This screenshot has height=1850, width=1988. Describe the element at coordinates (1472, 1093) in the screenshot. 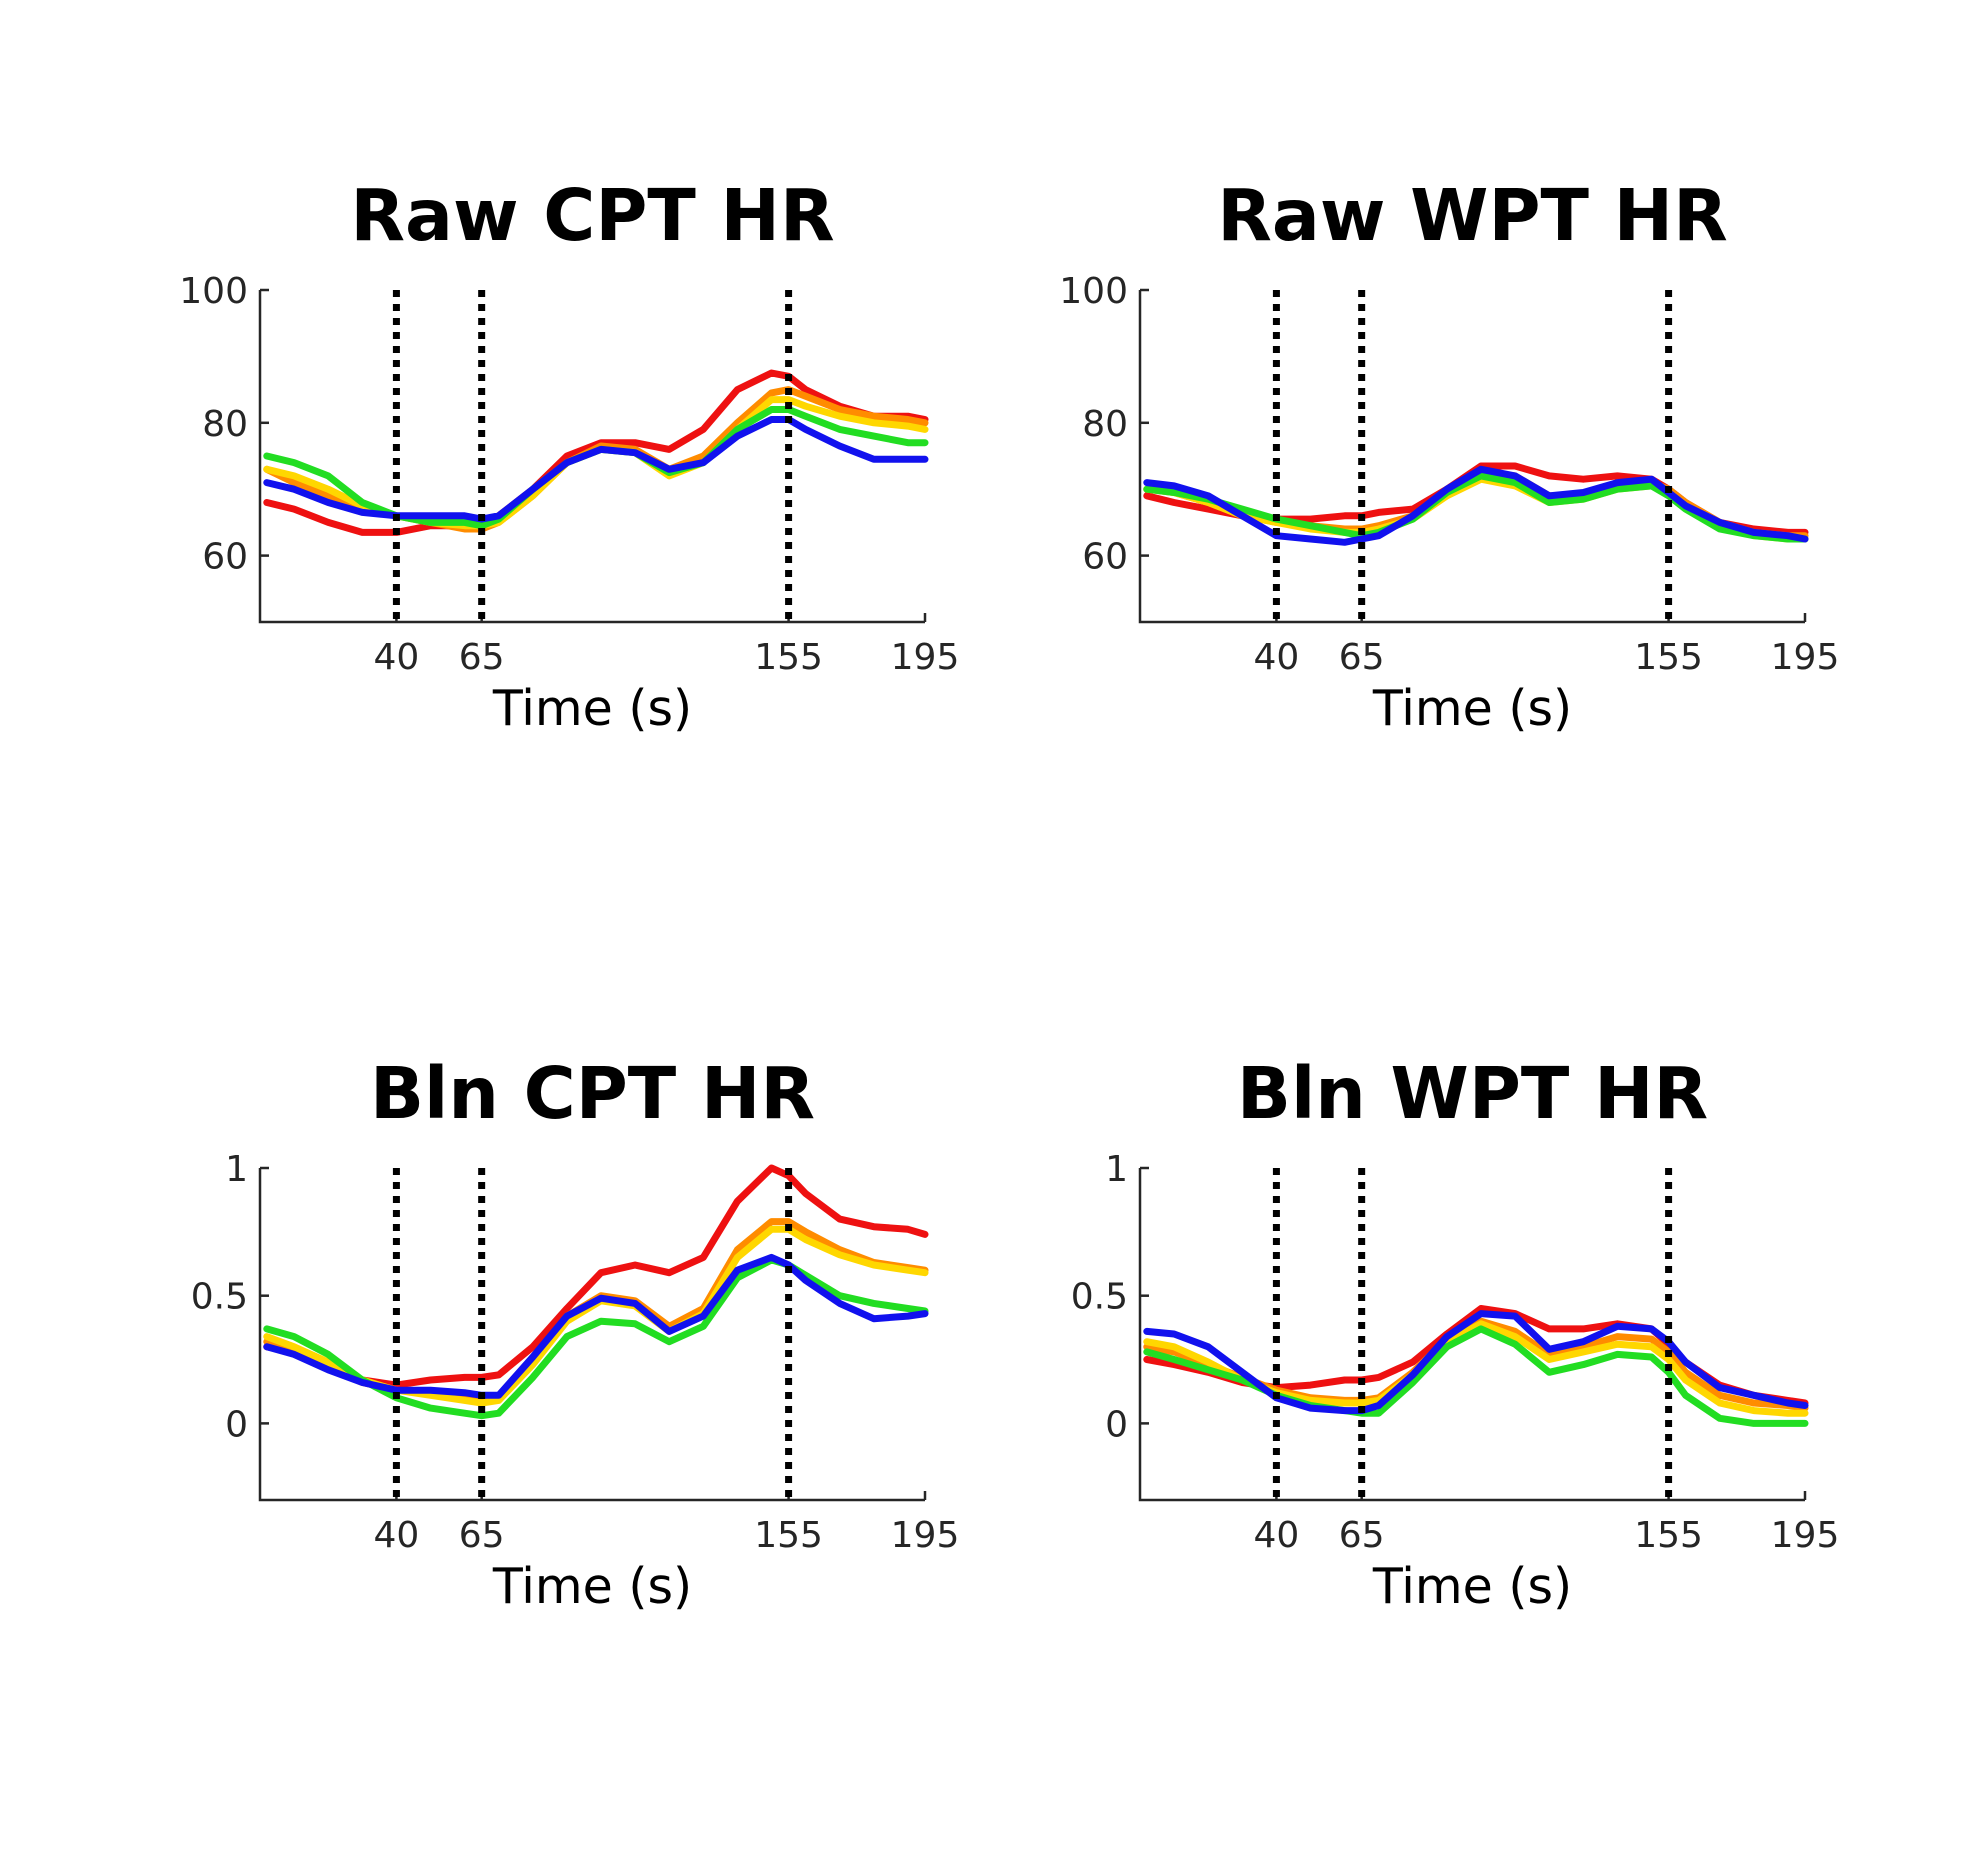

I see `chart-title: Bln WPT HR` at that location.